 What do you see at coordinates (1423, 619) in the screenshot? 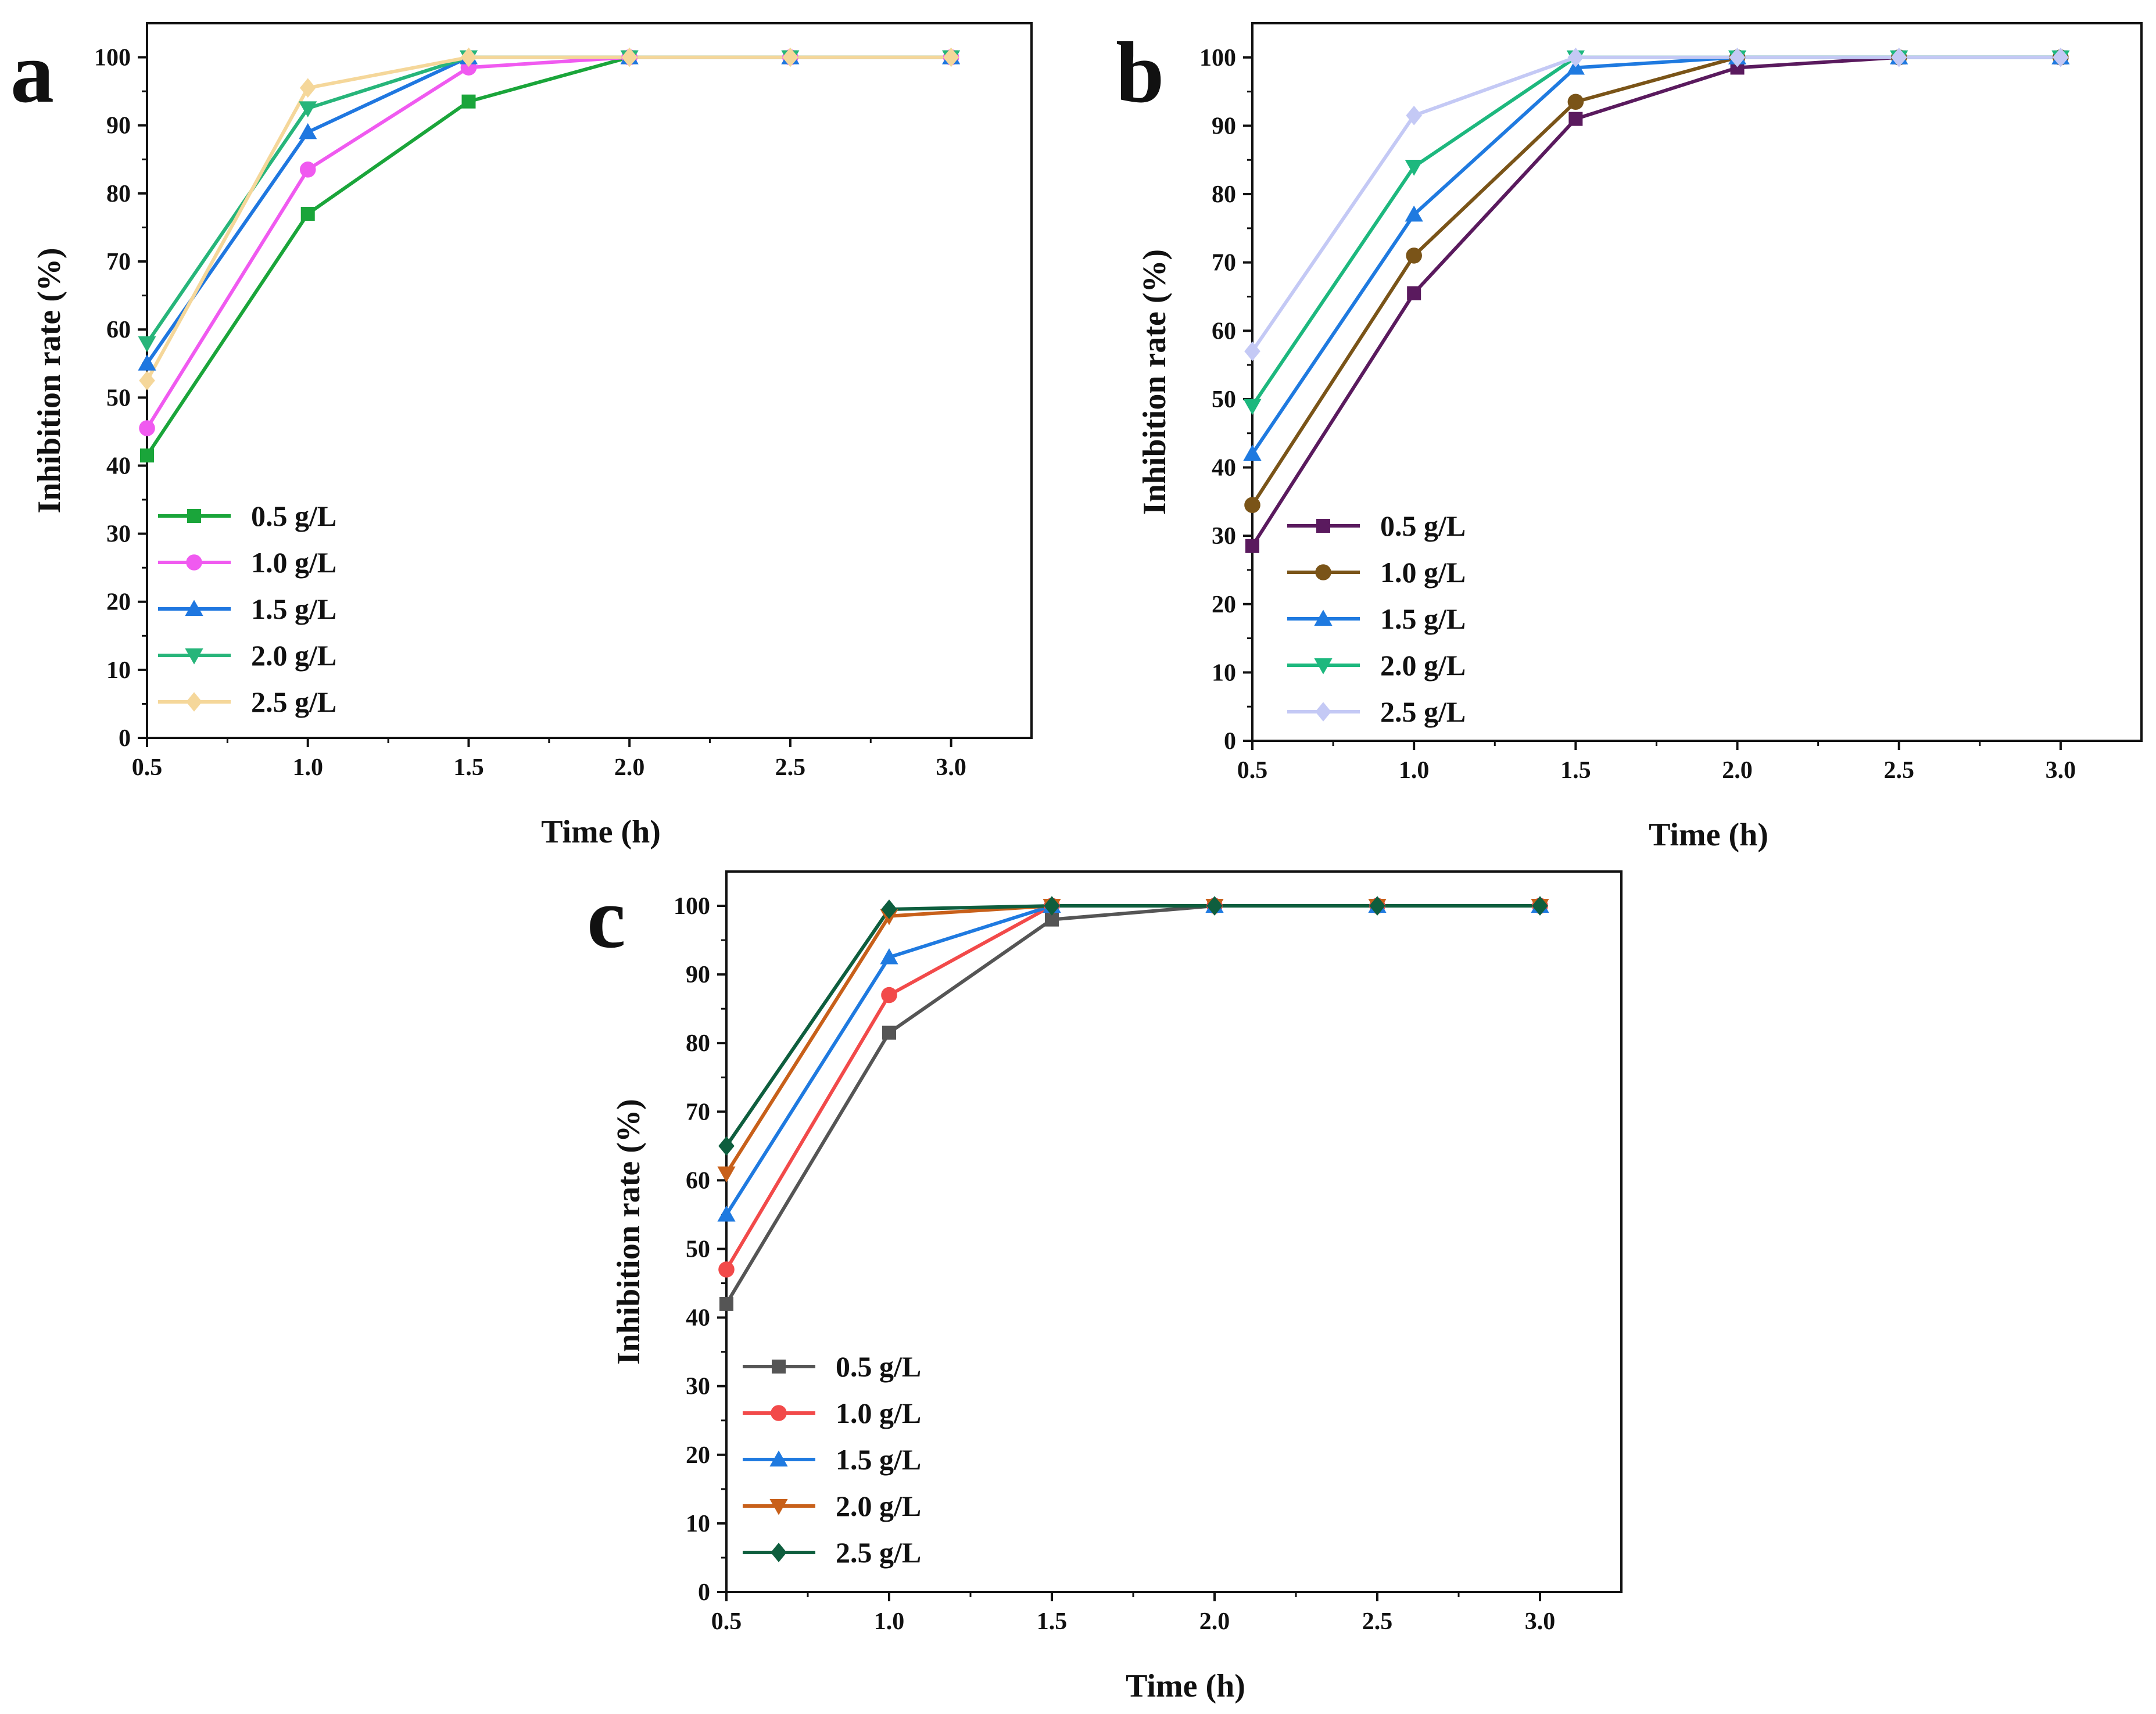
I see `legend-label: 1.5 g/L` at bounding box center [1423, 619].